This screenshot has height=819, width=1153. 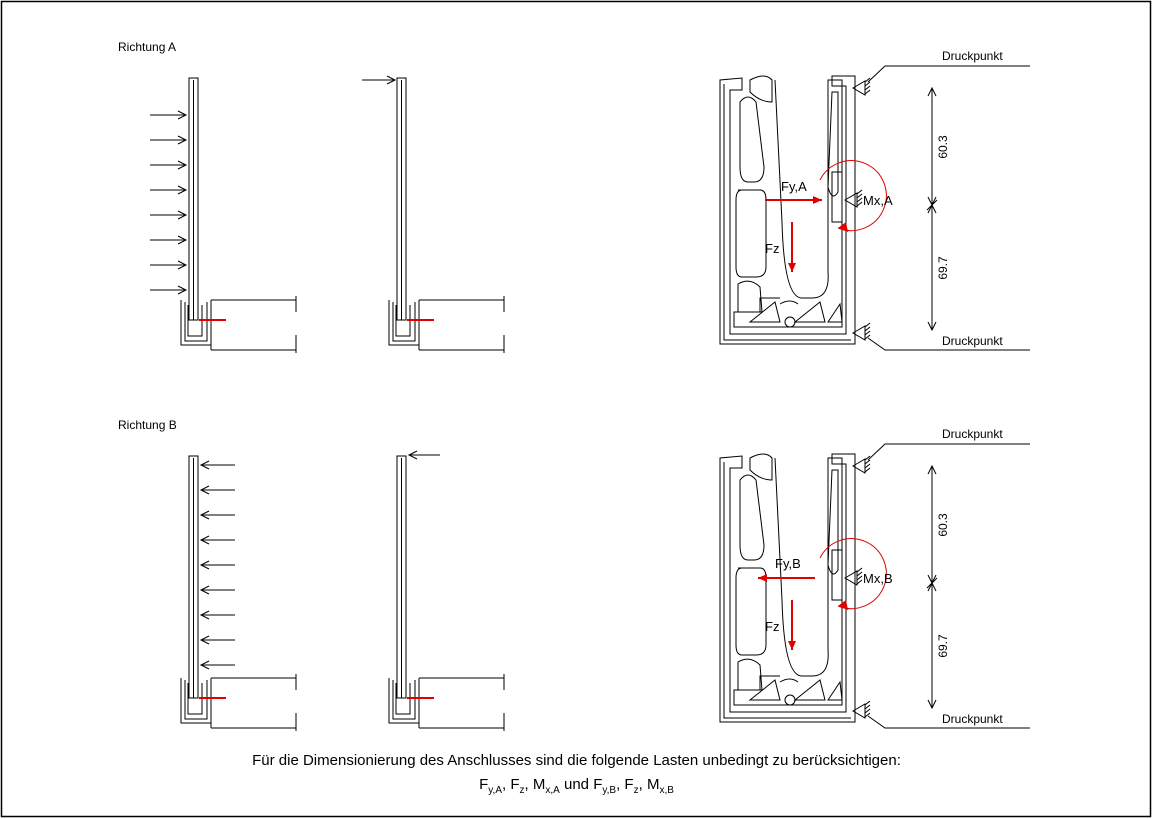 What do you see at coordinates (878, 578) in the screenshot?
I see `moment-x-label: Mx,B` at bounding box center [878, 578].